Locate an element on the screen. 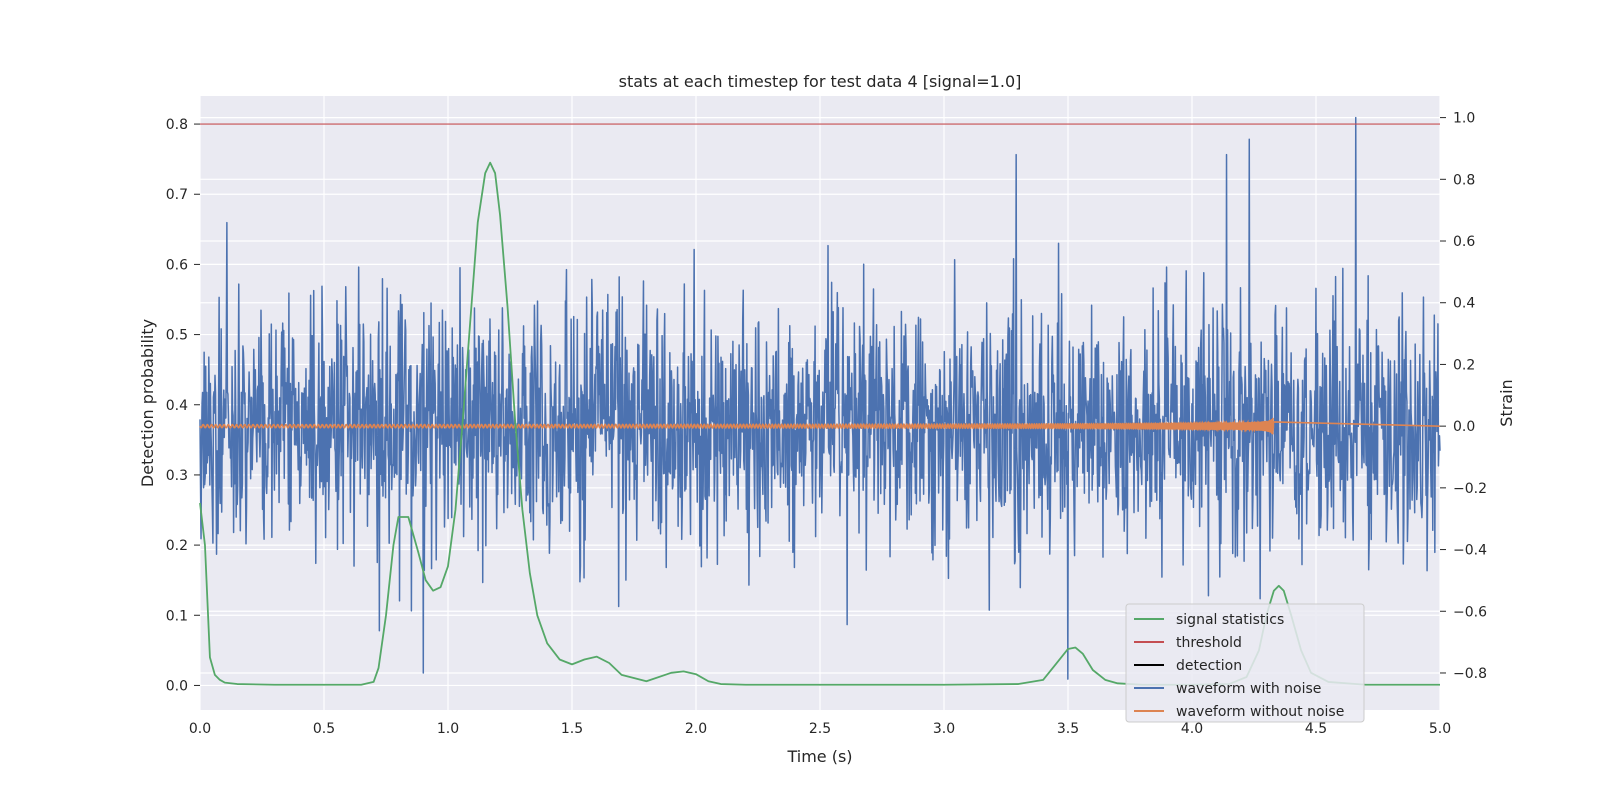 The height and width of the screenshot is (800, 1600). x-tick-label: 3.0 is located at coordinates (944, 729).